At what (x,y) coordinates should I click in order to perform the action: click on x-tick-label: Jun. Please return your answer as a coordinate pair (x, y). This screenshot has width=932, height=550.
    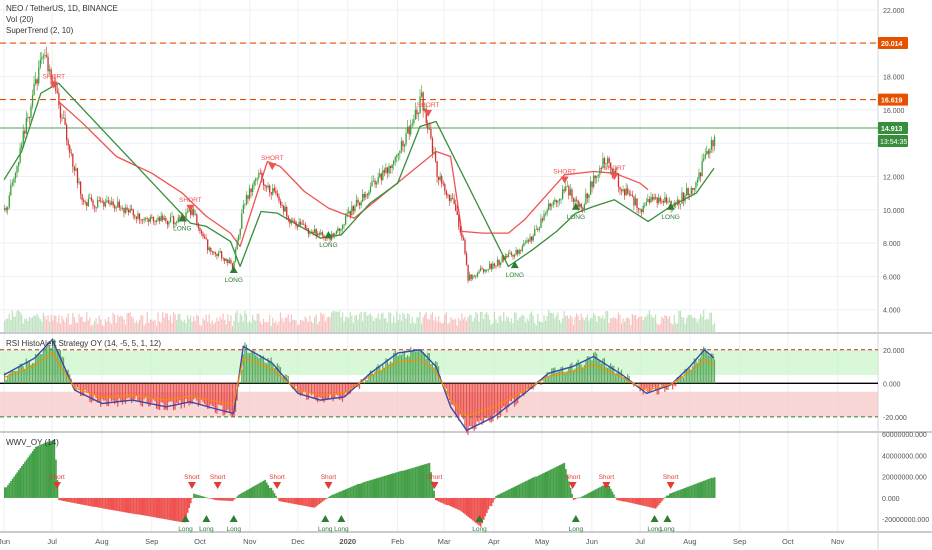
    Looking at the image, I should click on (592, 541).